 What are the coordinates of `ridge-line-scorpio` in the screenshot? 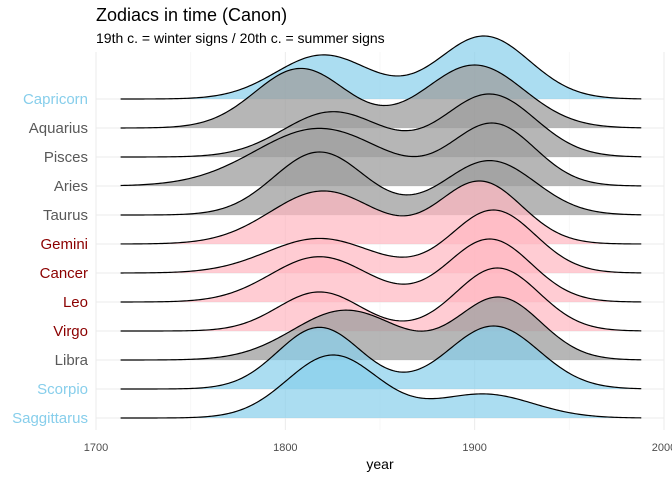 It's located at (381, 357).